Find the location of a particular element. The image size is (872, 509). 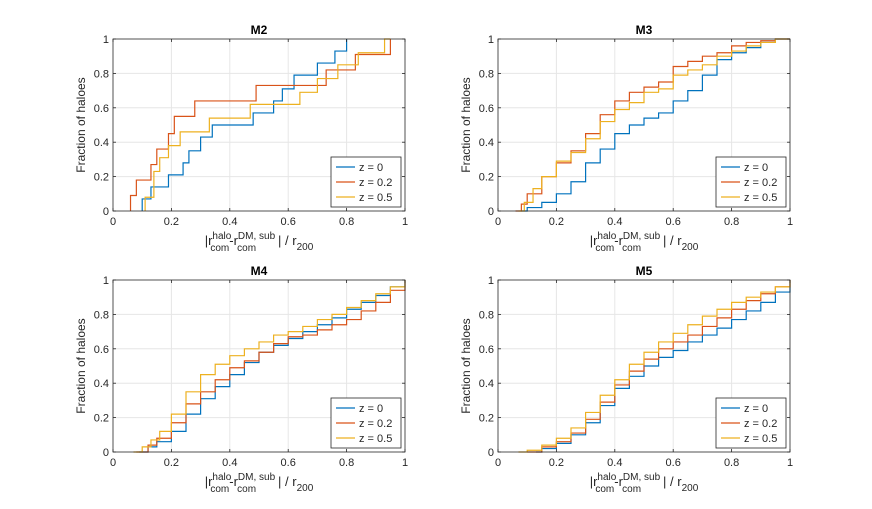

chart-title: M2 is located at coordinates (259, 30).